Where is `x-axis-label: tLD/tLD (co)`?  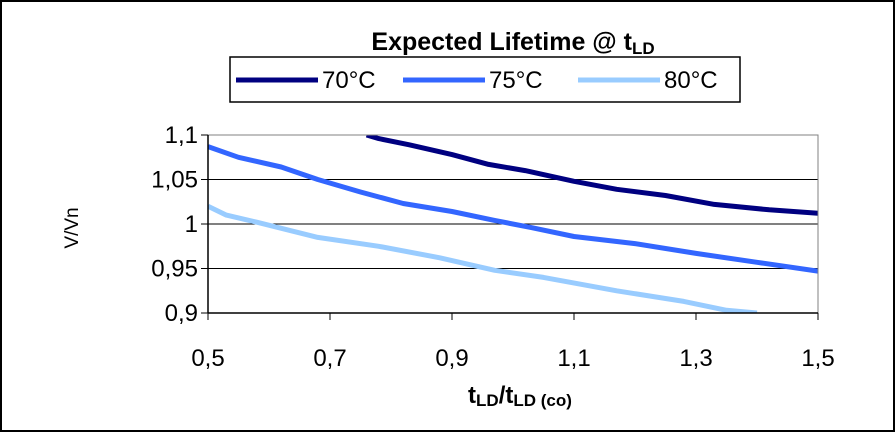 x-axis-label: tLD/tLD (co) is located at coordinates (520, 396).